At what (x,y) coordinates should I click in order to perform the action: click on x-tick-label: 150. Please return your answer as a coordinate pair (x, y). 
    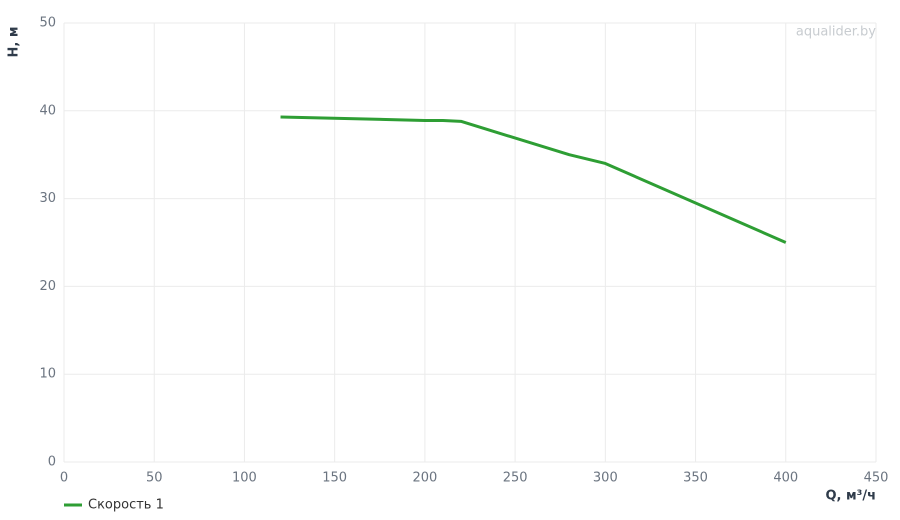
    Looking at the image, I should click on (334, 478).